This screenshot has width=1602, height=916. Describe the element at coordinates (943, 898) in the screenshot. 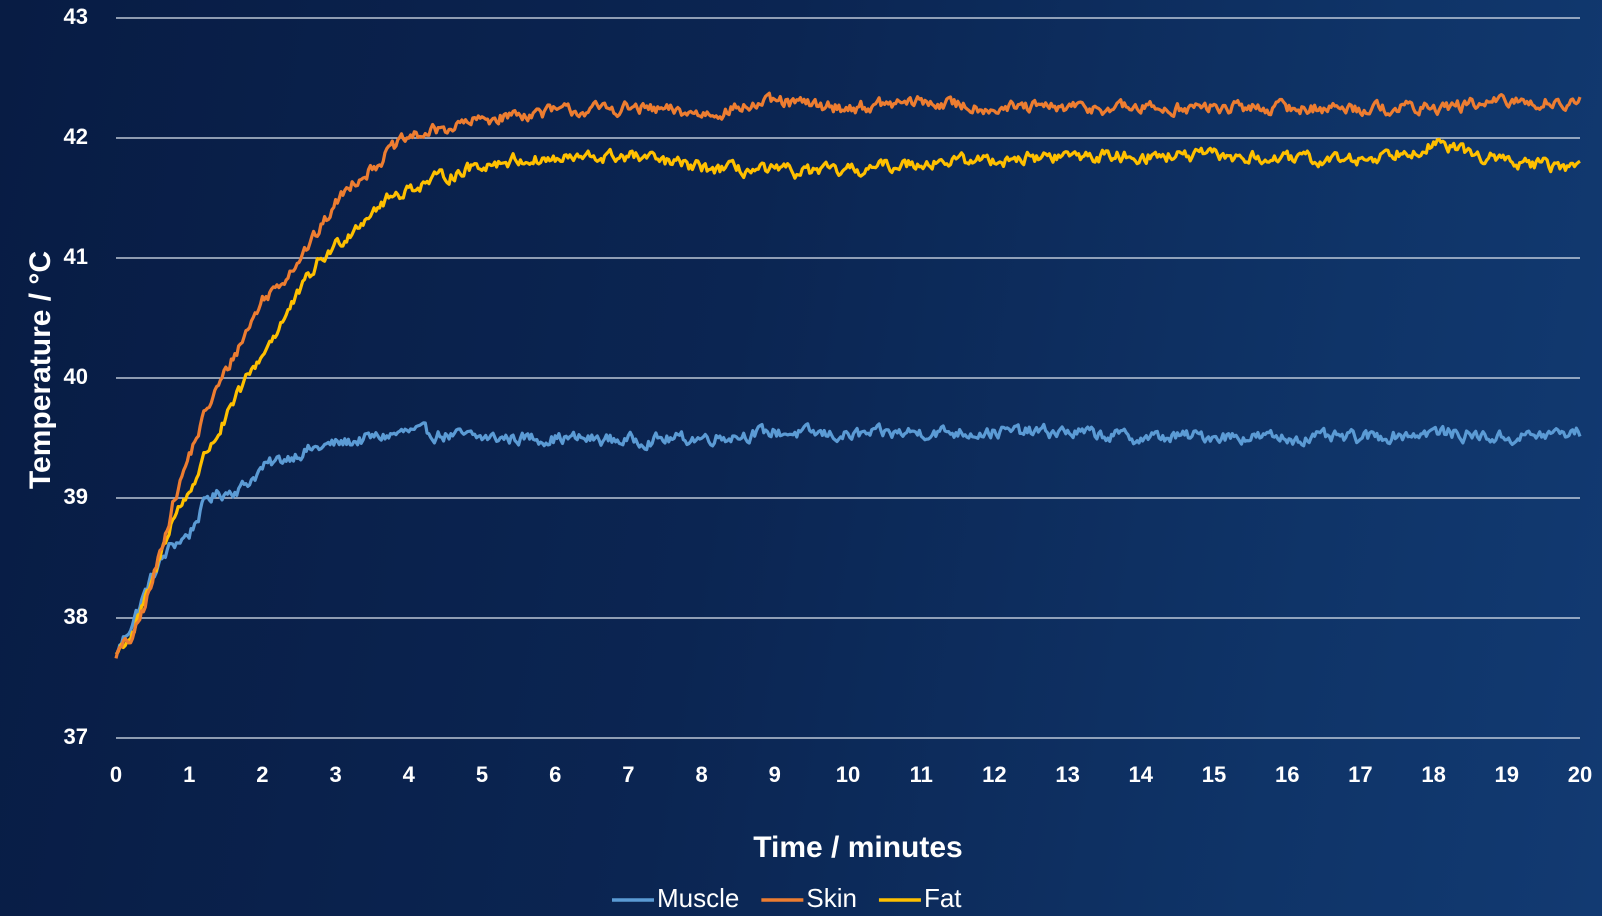

I see `legend-label-fat: Fat` at that location.